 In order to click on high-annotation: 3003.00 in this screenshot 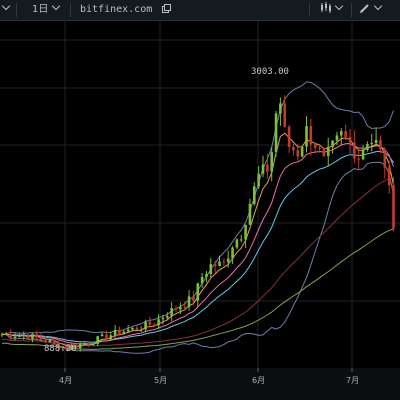, I will do `click(270, 72)`.